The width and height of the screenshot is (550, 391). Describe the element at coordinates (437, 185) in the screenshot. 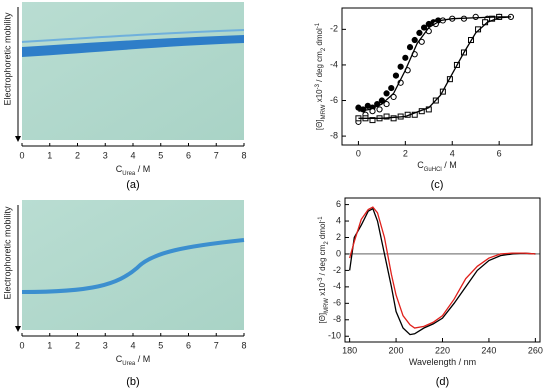

I see `panel-label: (c)` at that location.